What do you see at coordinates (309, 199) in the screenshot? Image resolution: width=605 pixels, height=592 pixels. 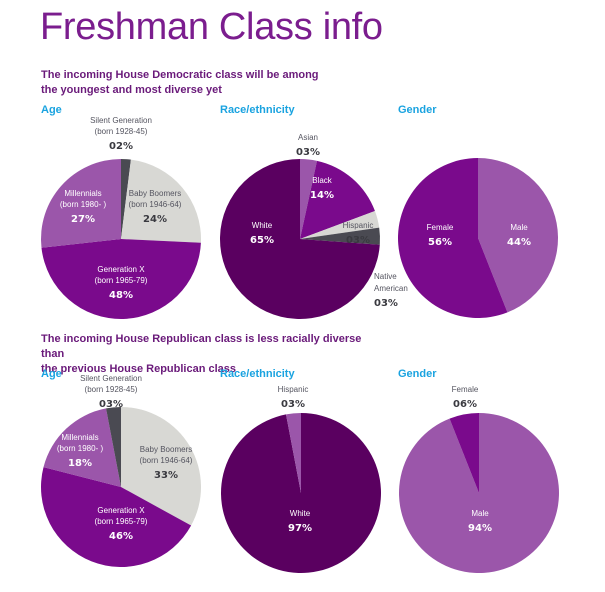 I see `pie-slice-asian` at bounding box center [309, 199].